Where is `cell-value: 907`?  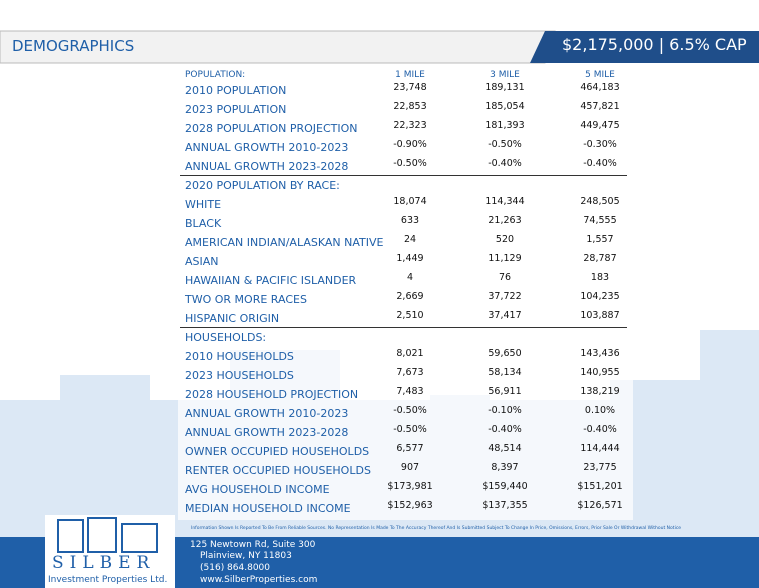
cell-value: 907 is located at coordinates (410, 467).